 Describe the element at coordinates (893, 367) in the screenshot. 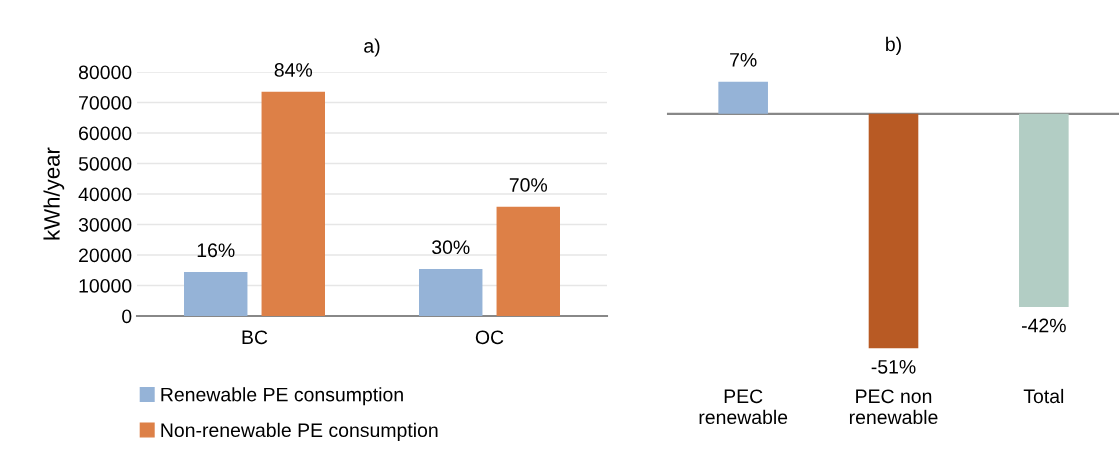

I see `data-label: -51%` at that location.